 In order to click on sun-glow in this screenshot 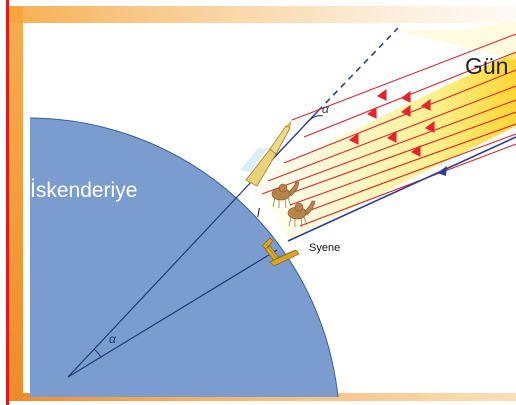, I will do `click(455, 41)`.